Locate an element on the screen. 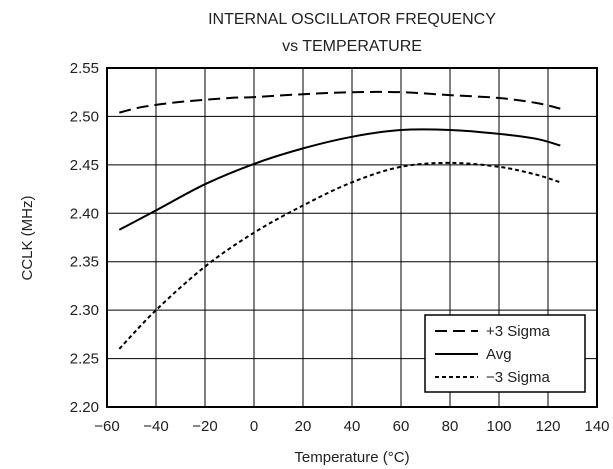 This screenshot has height=469, width=613. x-tick-labels: −60 −40 −20 0 20 40 60 80 100 120 140 is located at coordinates (351, 426).